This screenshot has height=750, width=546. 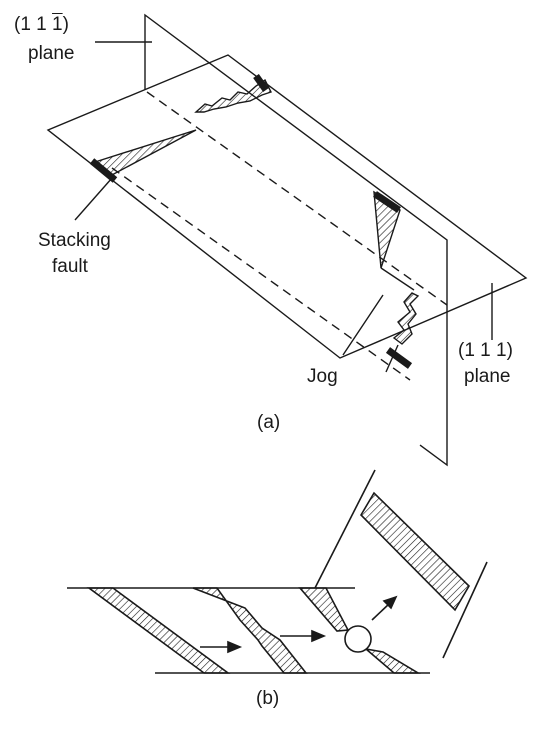 What do you see at coordinates (261, 83) in the screenshot?
I see `partial-dislocation-top` at bounding box center [261, 83].